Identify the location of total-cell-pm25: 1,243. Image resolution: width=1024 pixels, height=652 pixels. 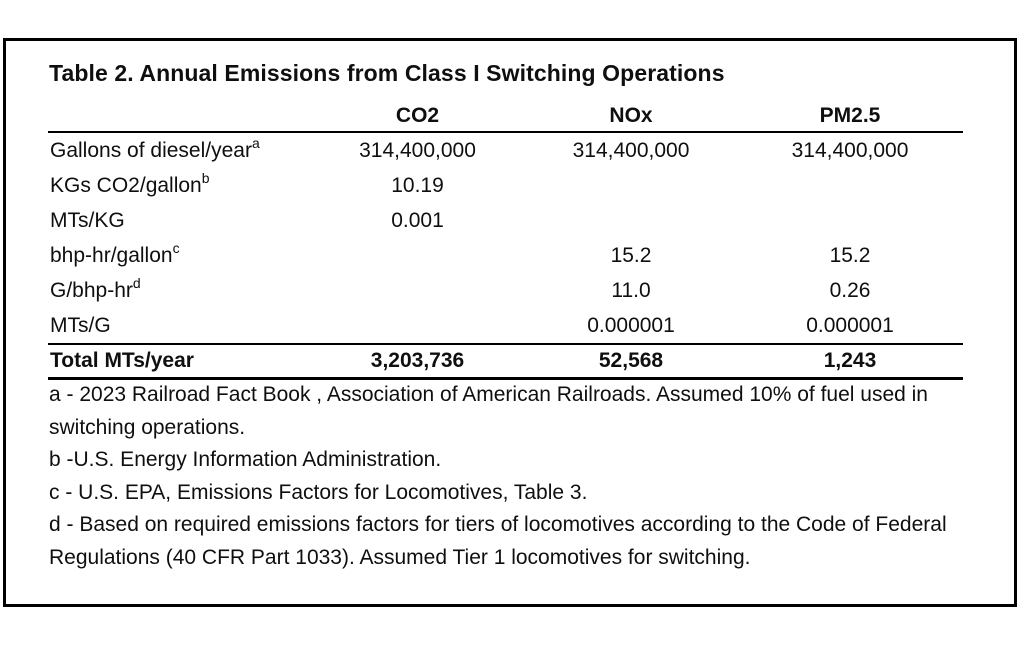
(850, 361).